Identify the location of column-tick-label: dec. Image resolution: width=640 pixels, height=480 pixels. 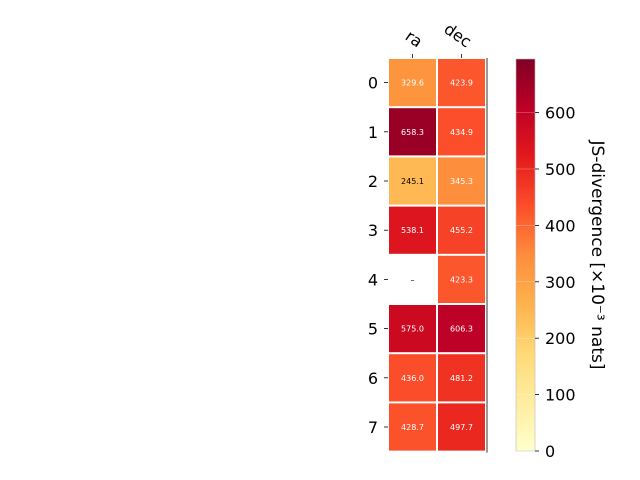
(458, 35).